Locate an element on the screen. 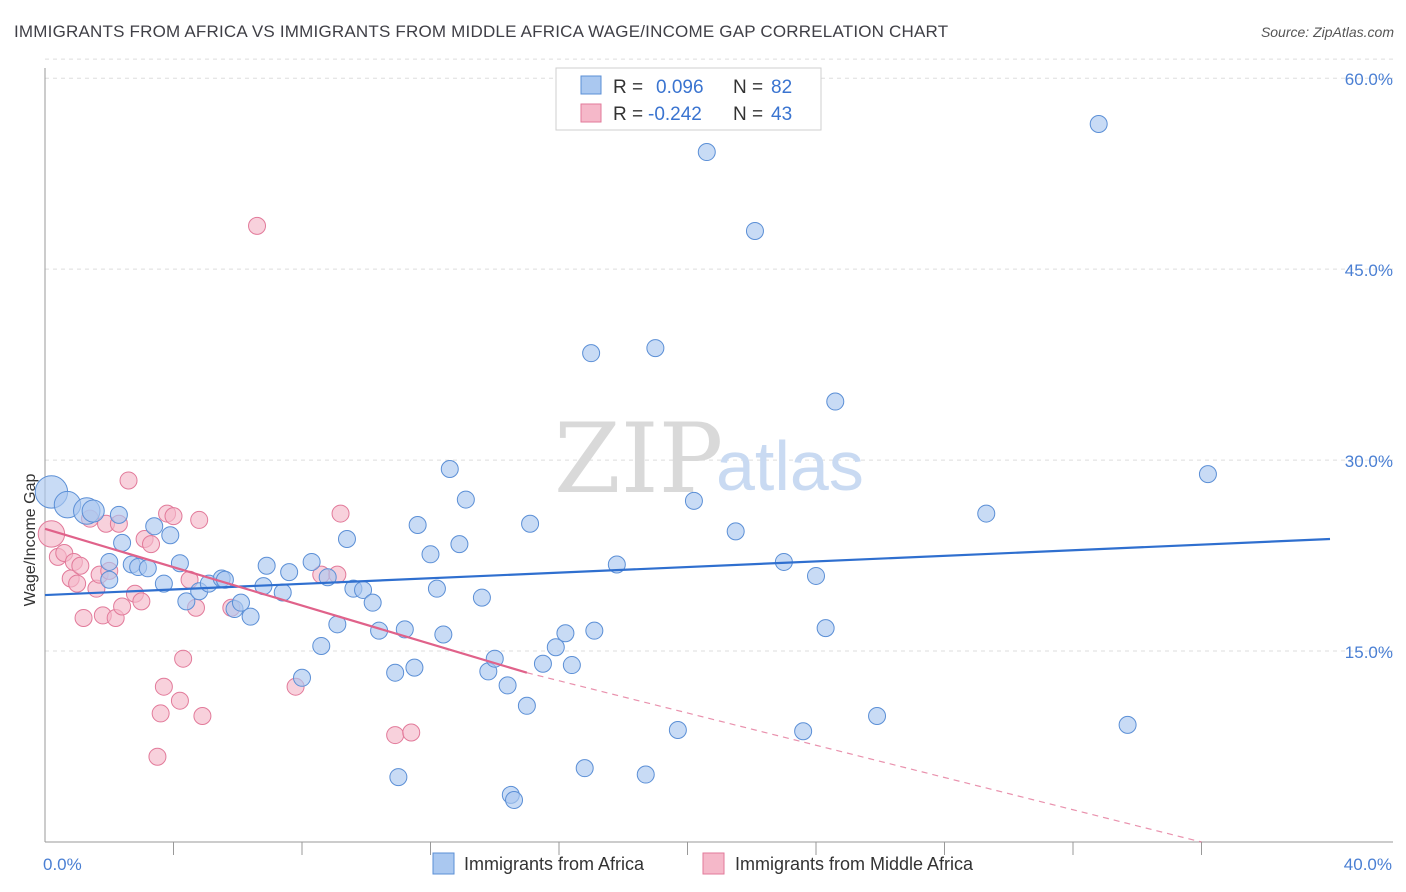 The height and width of the screenshot is (892, 1406). x-tick-label-max: 40.0% is located at coordinates (1368, 864).